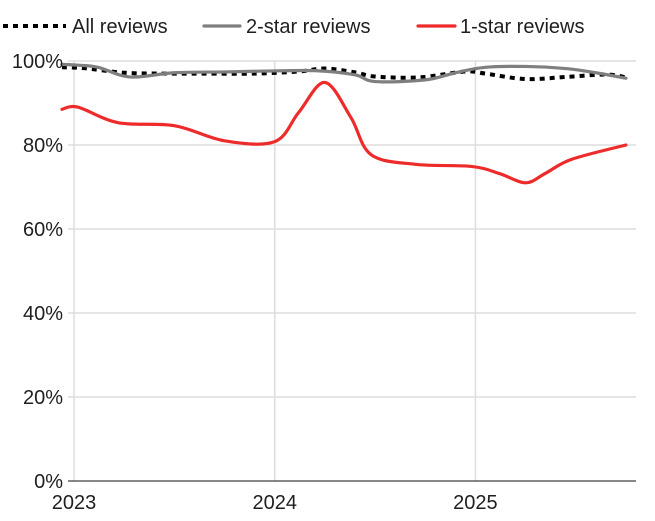  I want to click on y-tick-label-80: 80%, so click(43, 146).